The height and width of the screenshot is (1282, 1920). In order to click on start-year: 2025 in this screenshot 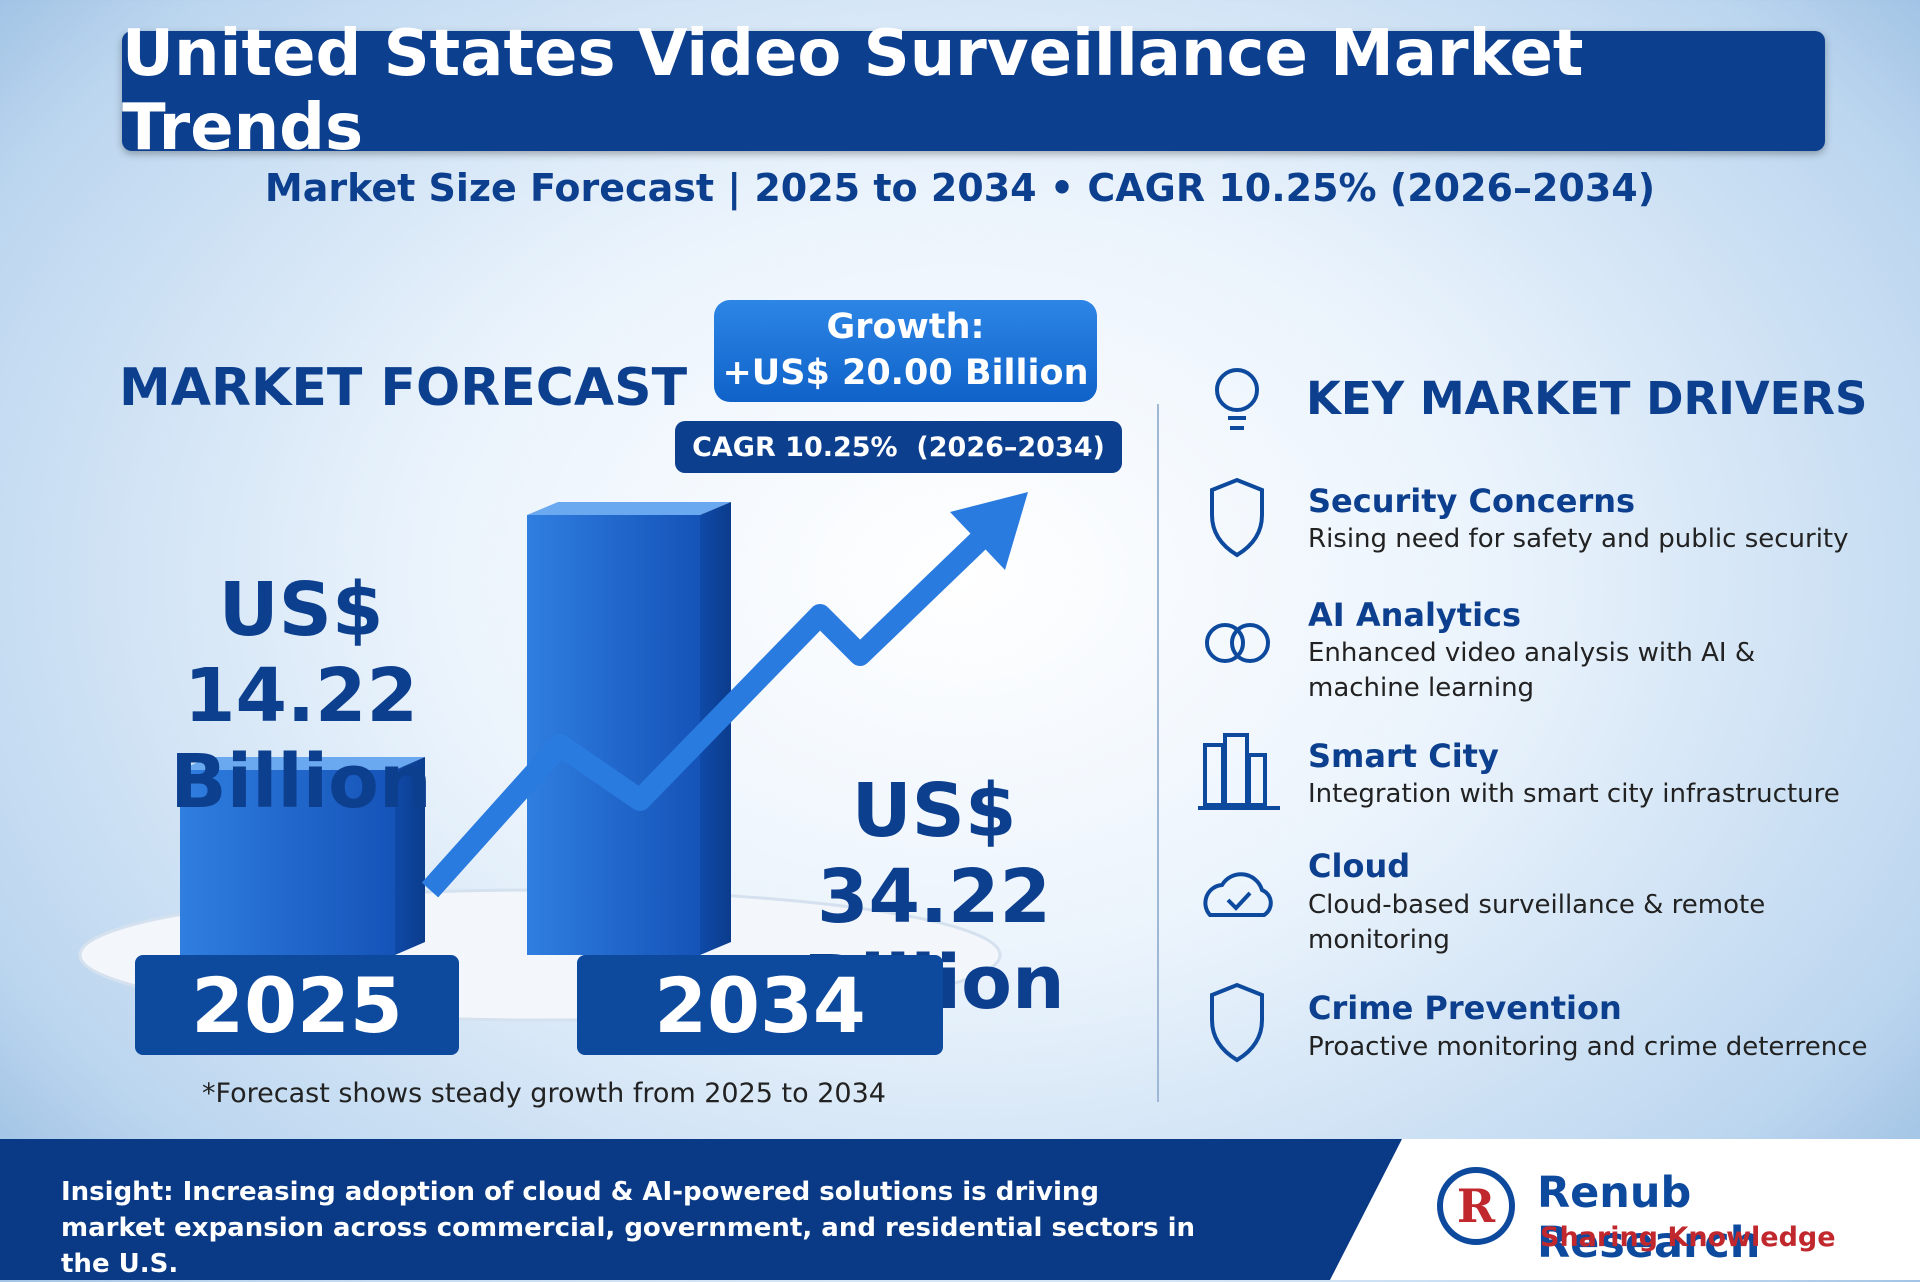, I will do `click(297, 1005)`.